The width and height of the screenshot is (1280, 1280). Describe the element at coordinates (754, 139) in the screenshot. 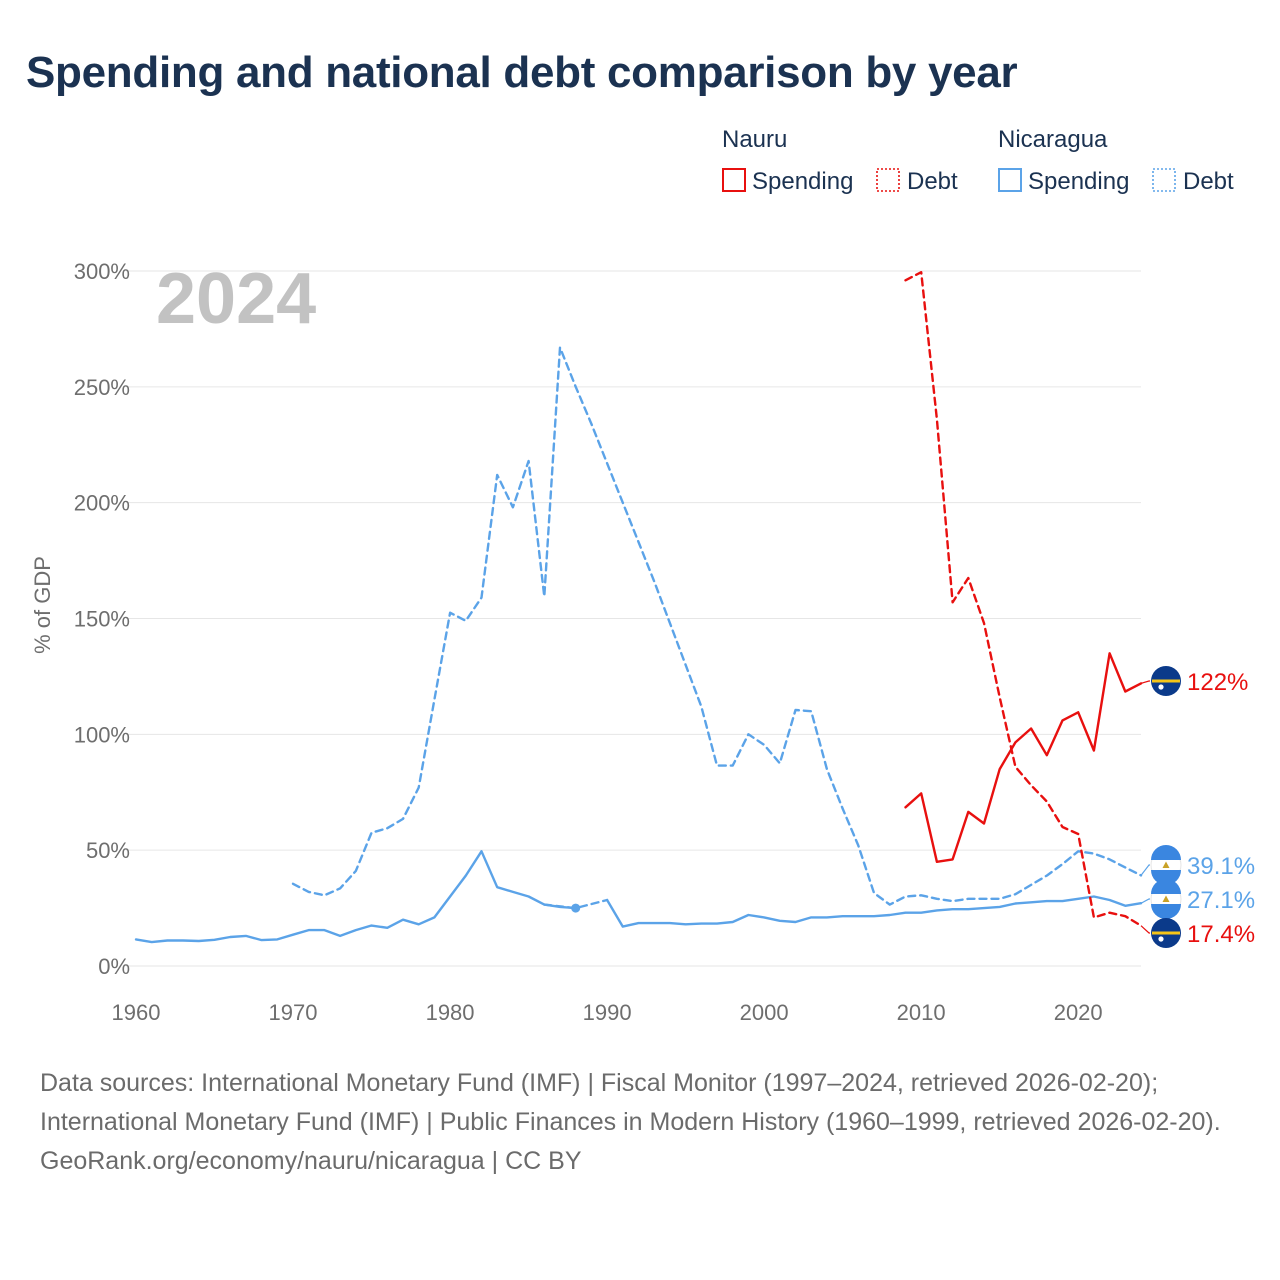

I see `legend-country-label: Nauru` at that location.